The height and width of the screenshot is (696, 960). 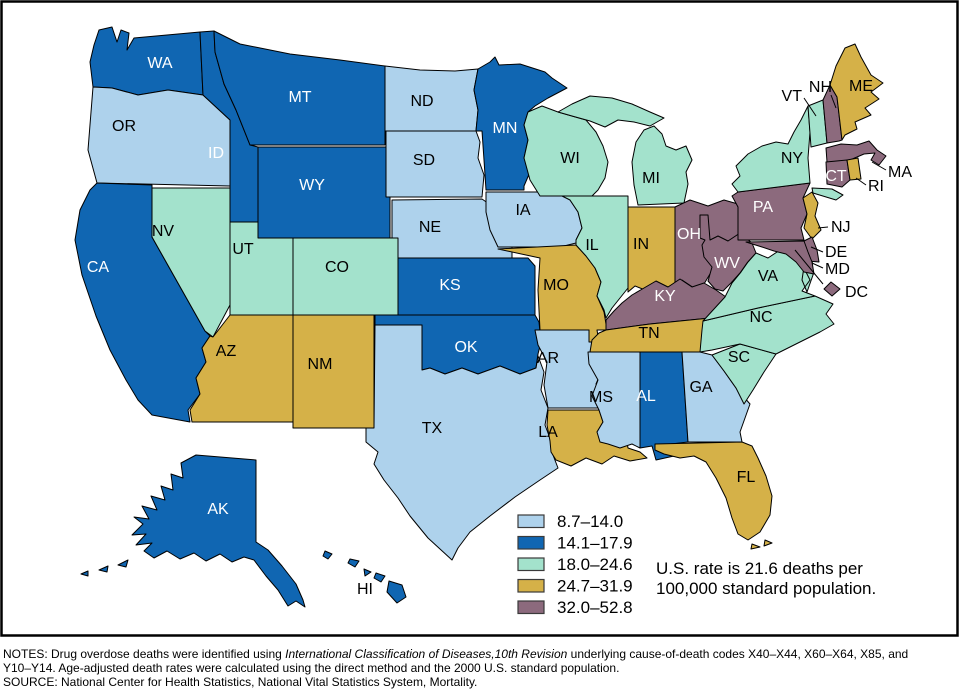 What do you see at coordinates (665, 296) in the screenshot?
I see `state-label-KY: KY` at bounding box center [665, 296].